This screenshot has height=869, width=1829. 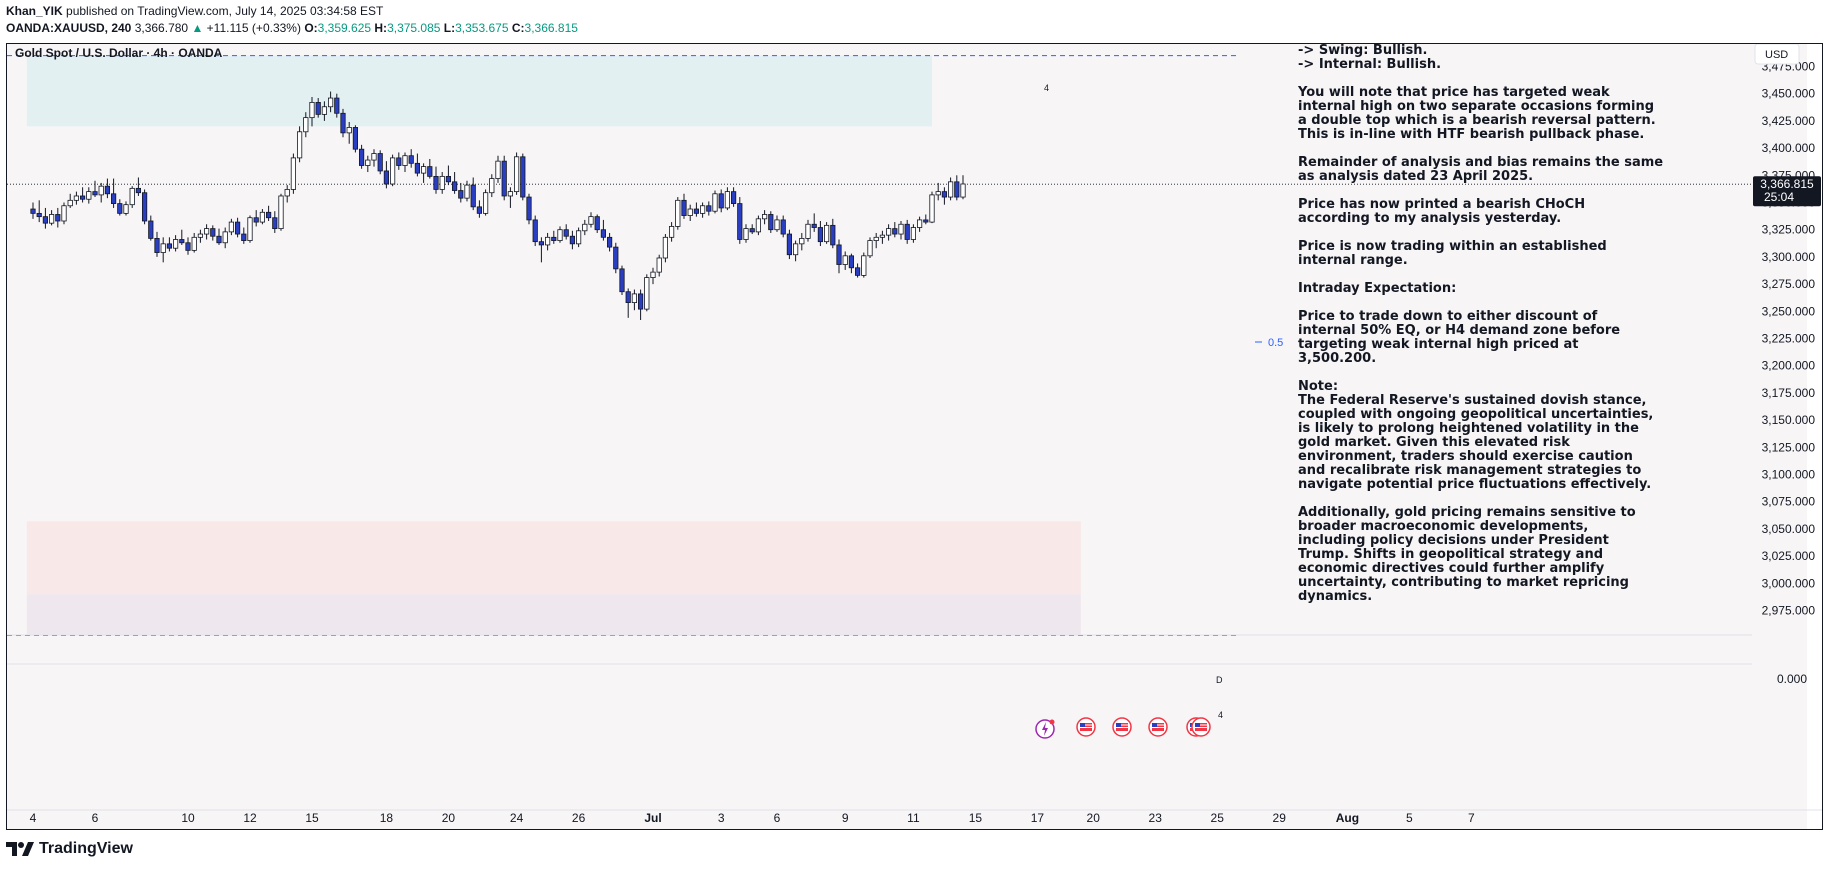 What do you see at coordinates (69, 849) in the screenshot?
I see `tradingview-logo: TradingView` at bounding box center [69, 849].